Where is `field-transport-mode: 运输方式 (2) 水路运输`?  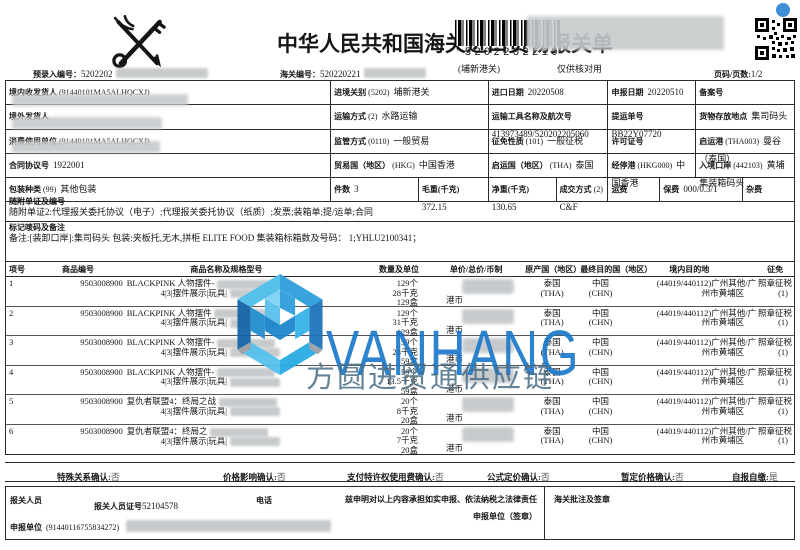
field-transport-mode: 运输方式 (2) 水路运输 is located at coordinates (409, 117).